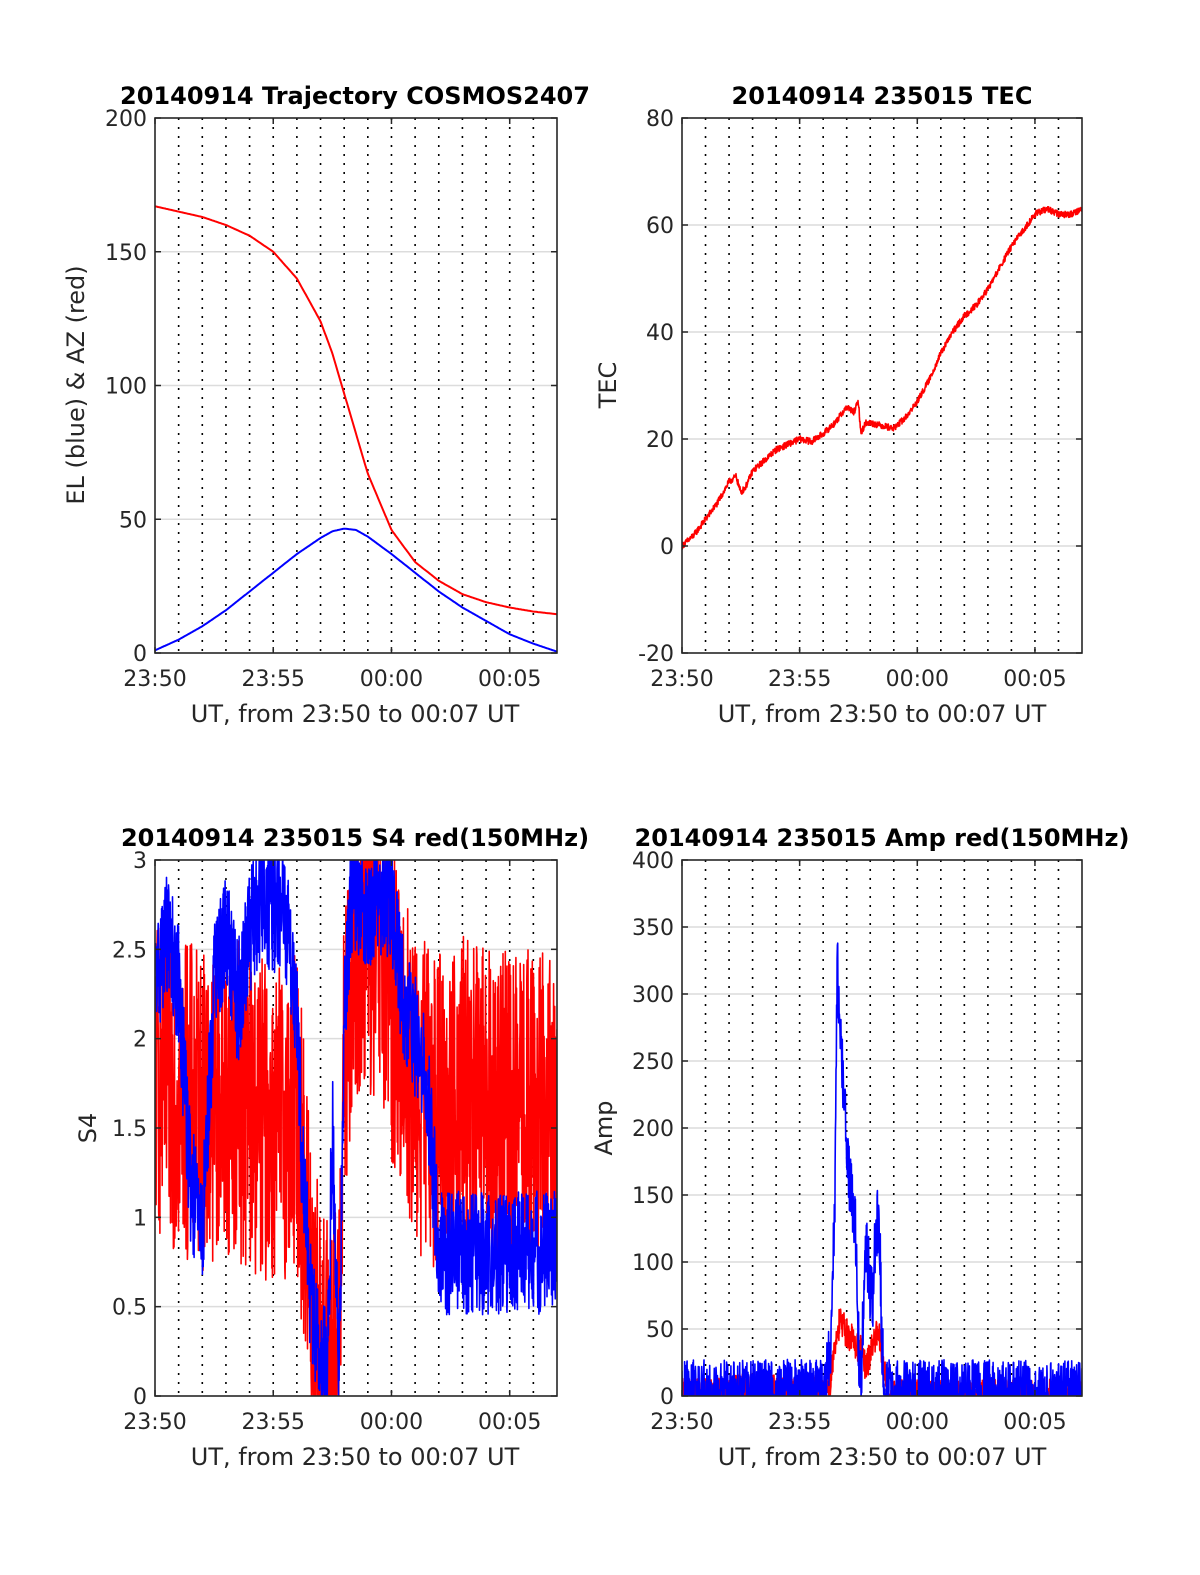 This screenshot has width=1200, height=1575. I want to click on amp-title: 20140914 235015 Amp red(150MHz), so click(882, 838).